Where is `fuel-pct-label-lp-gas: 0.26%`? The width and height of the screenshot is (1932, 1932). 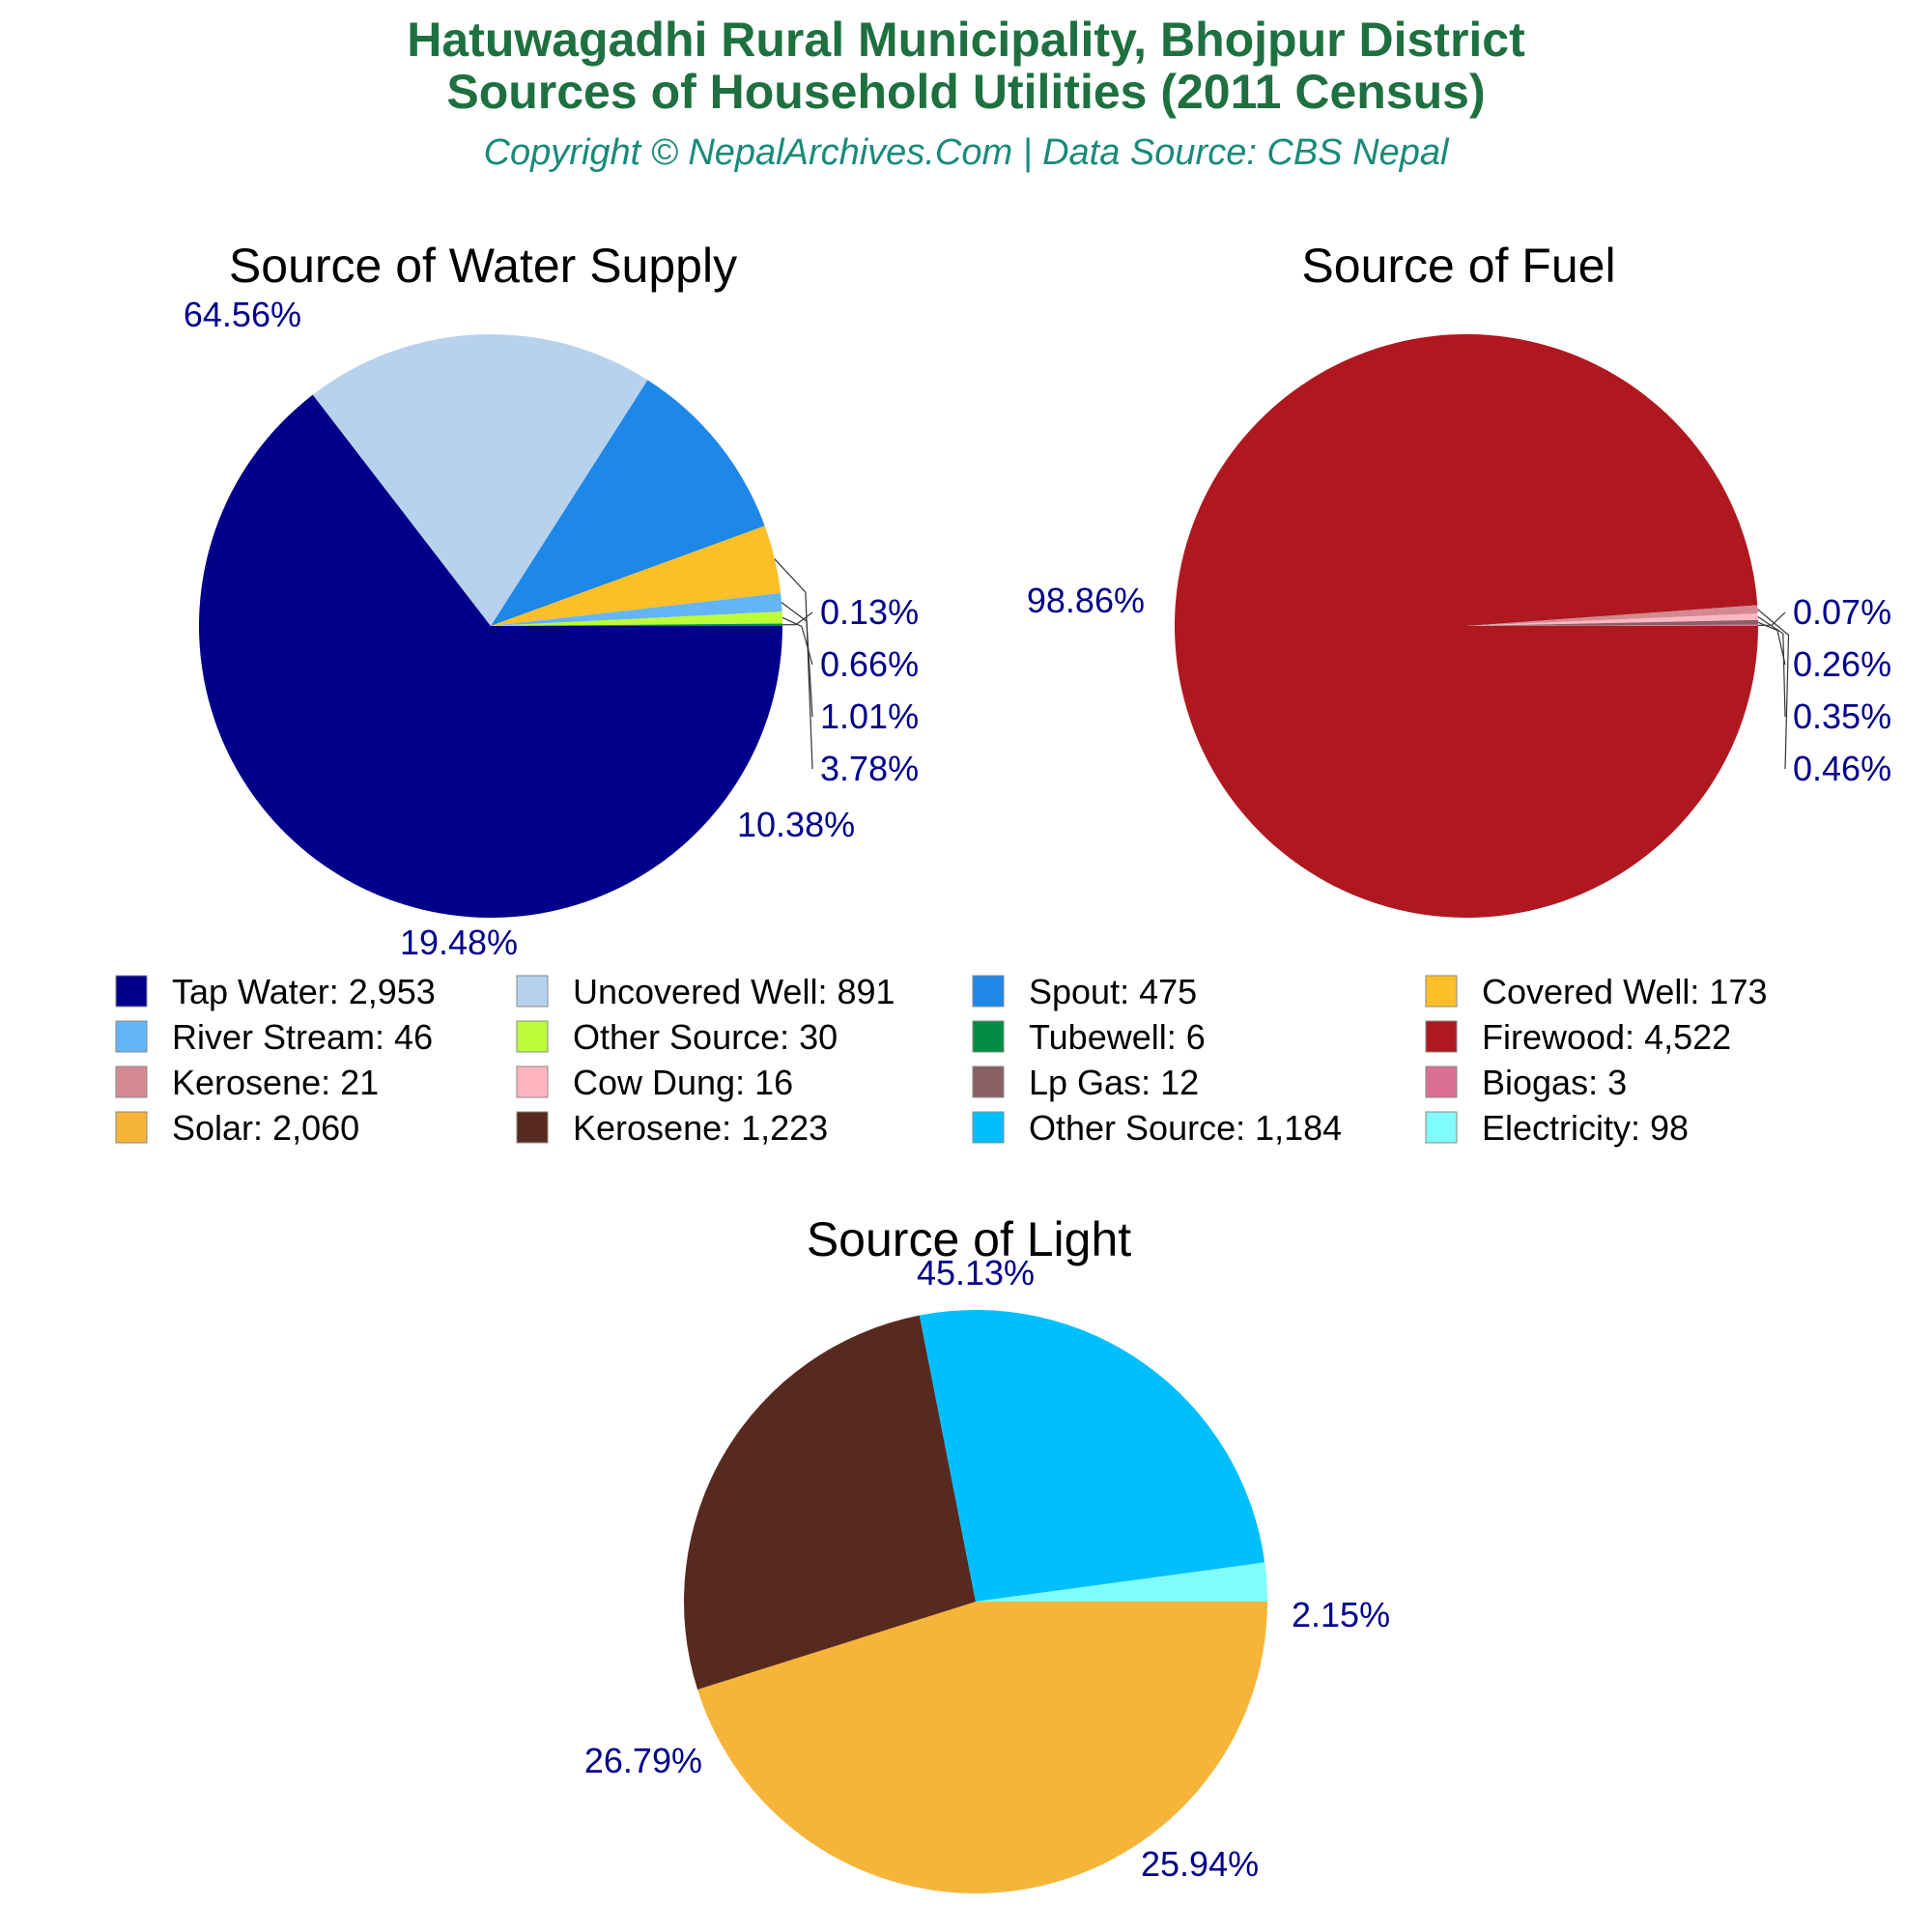
fuel-pct-label-lp-gas: 0.26% is located at coordinates (1842, 664).